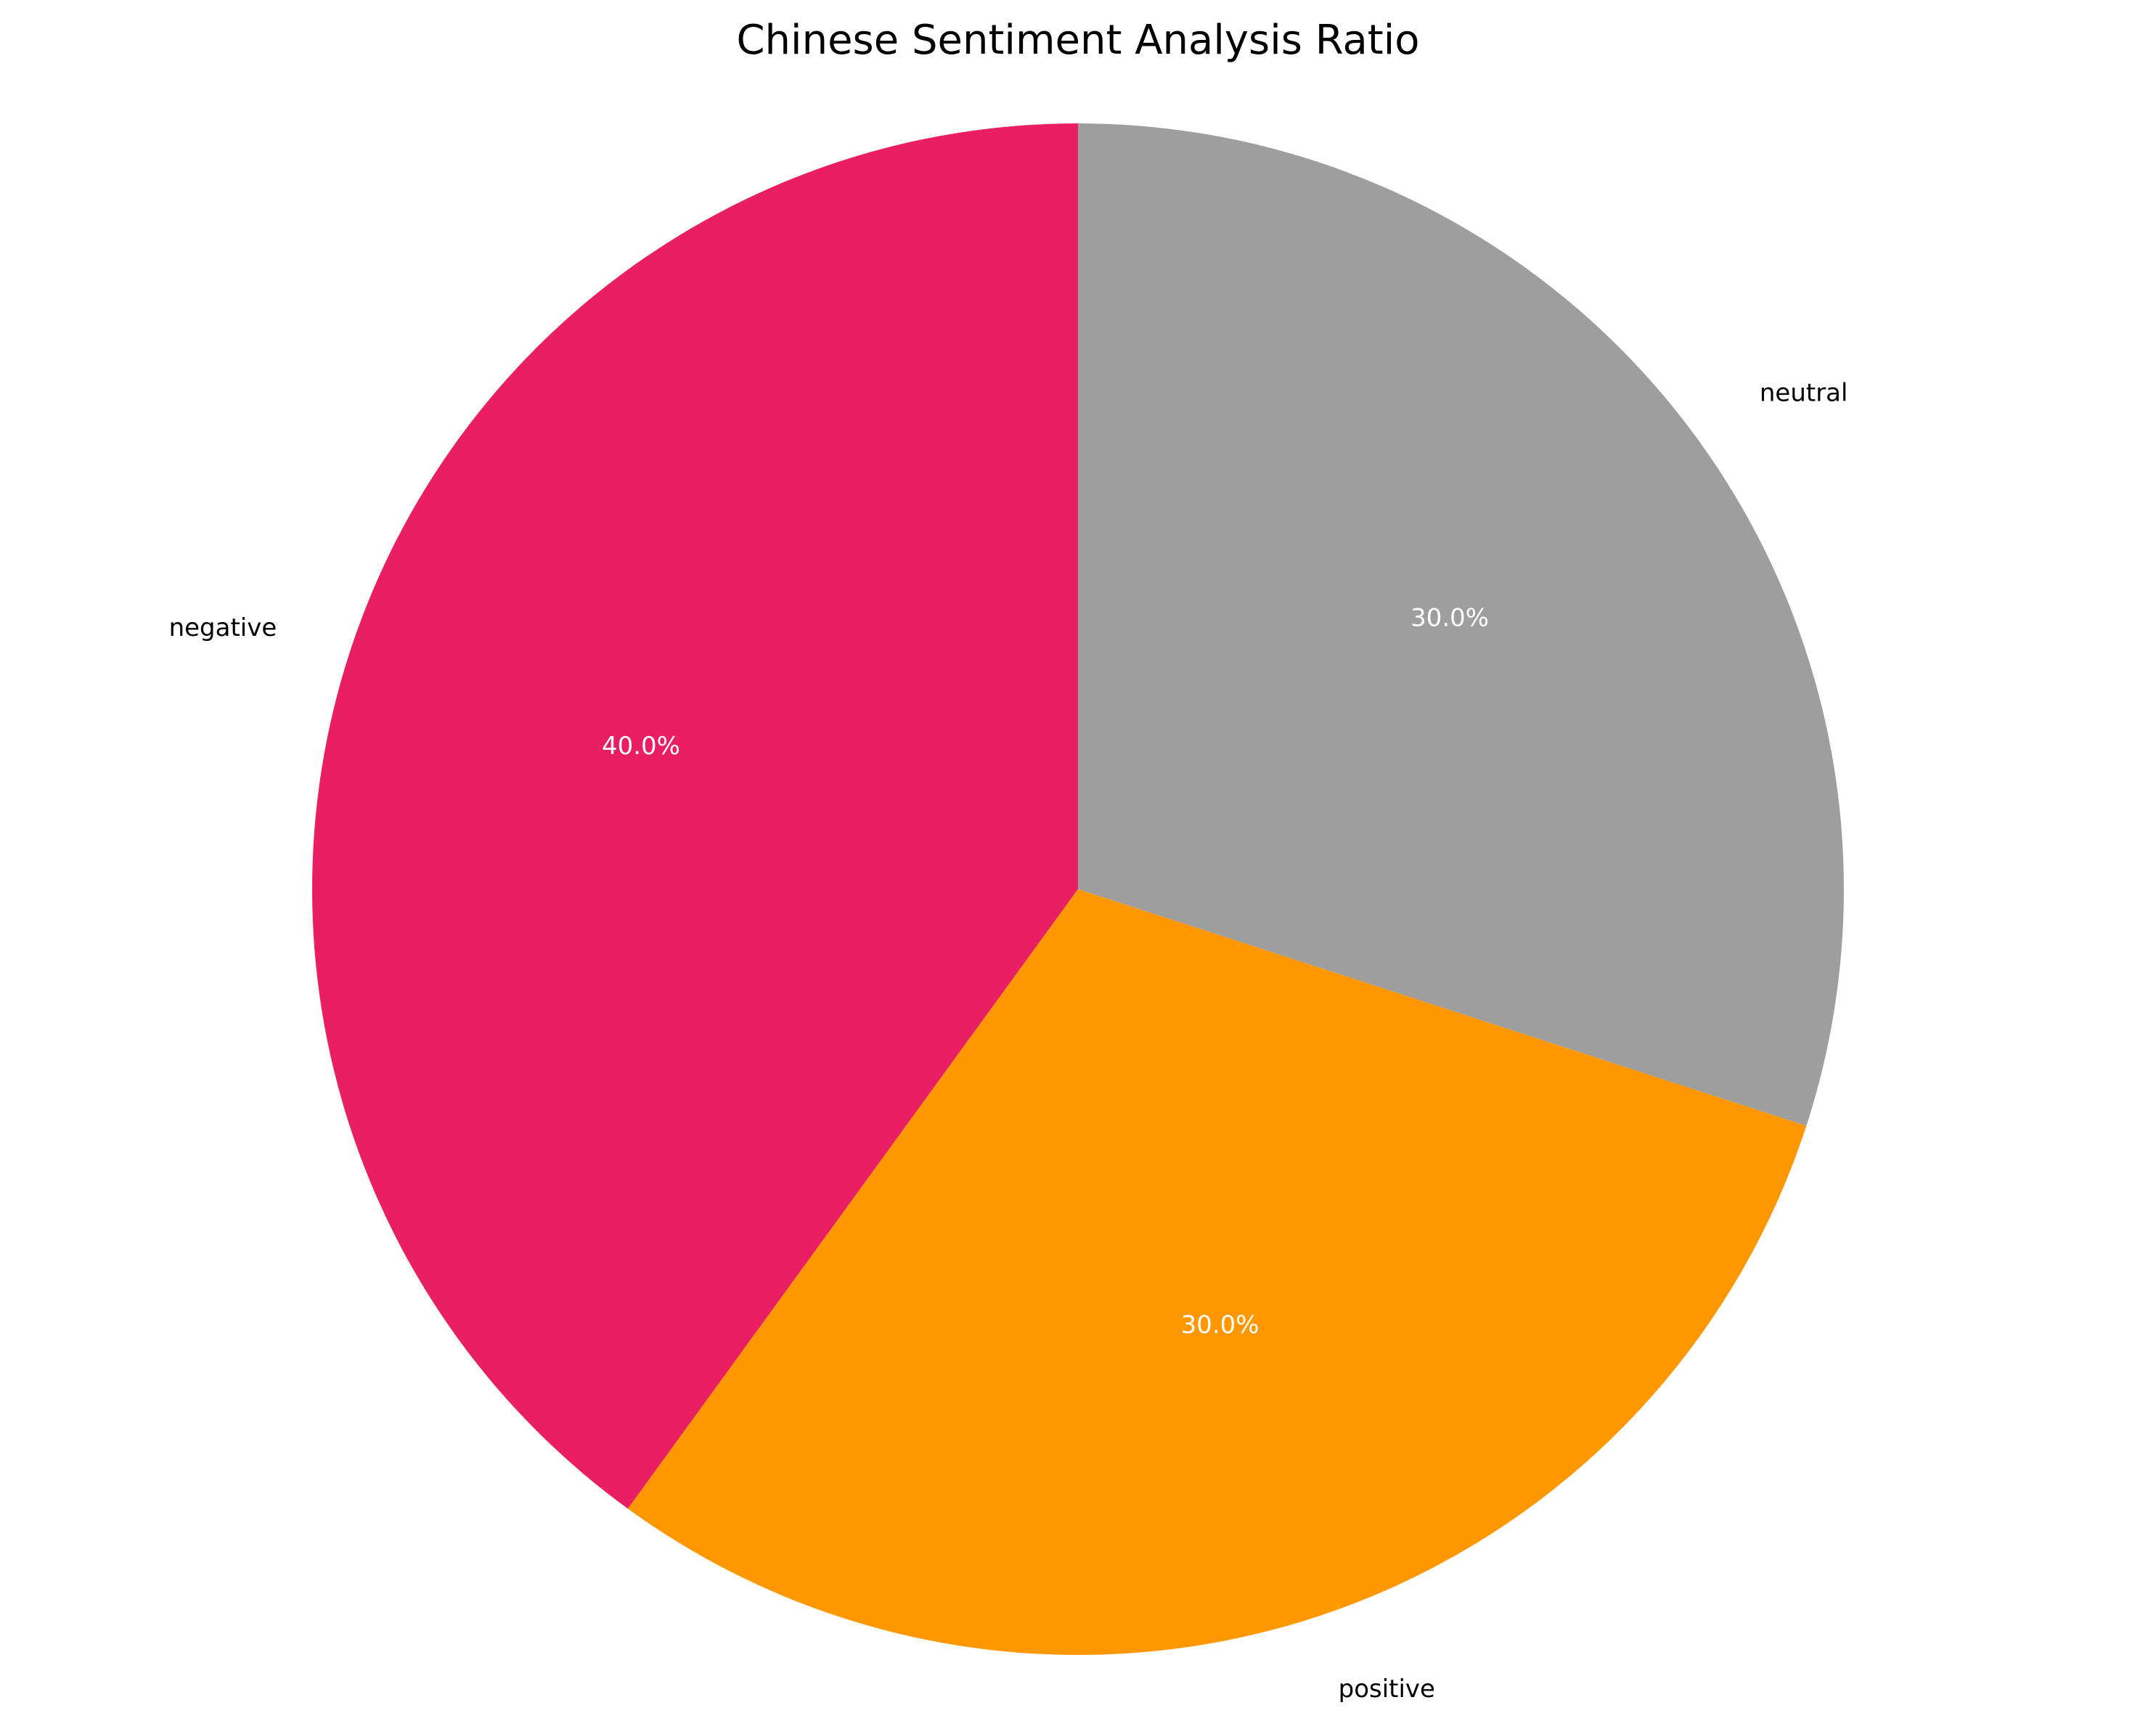 This screenshot has height=1721, width=2156. I want to click on slice-label-negative: negative, so click(223, 628).